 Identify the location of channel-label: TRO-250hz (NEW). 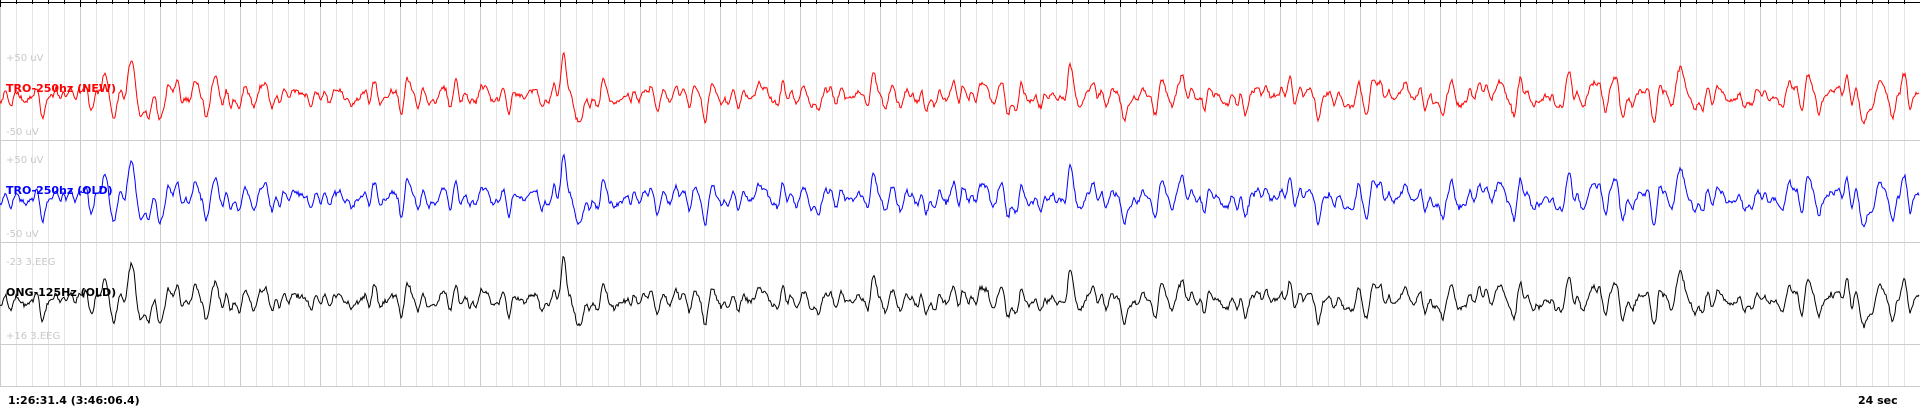
(61, 88).